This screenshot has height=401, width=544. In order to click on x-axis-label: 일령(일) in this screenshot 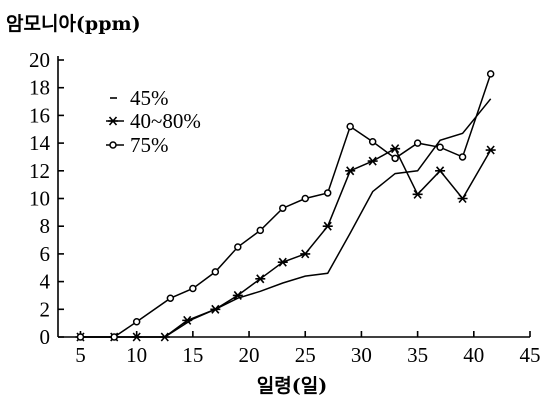, I will do `click(292, 386)`.